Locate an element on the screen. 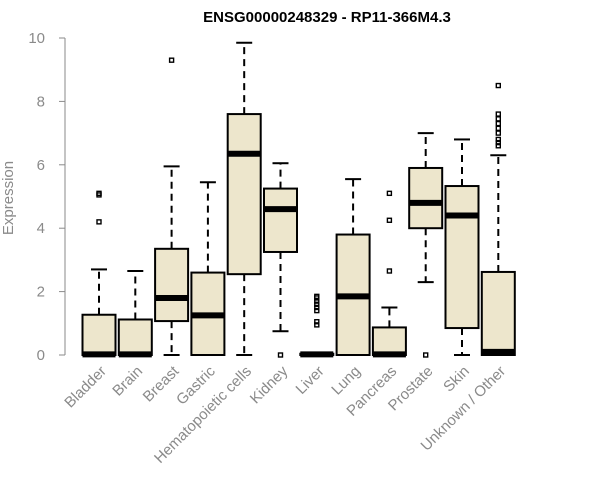  box-bladder is located at coordinates (99, 274).